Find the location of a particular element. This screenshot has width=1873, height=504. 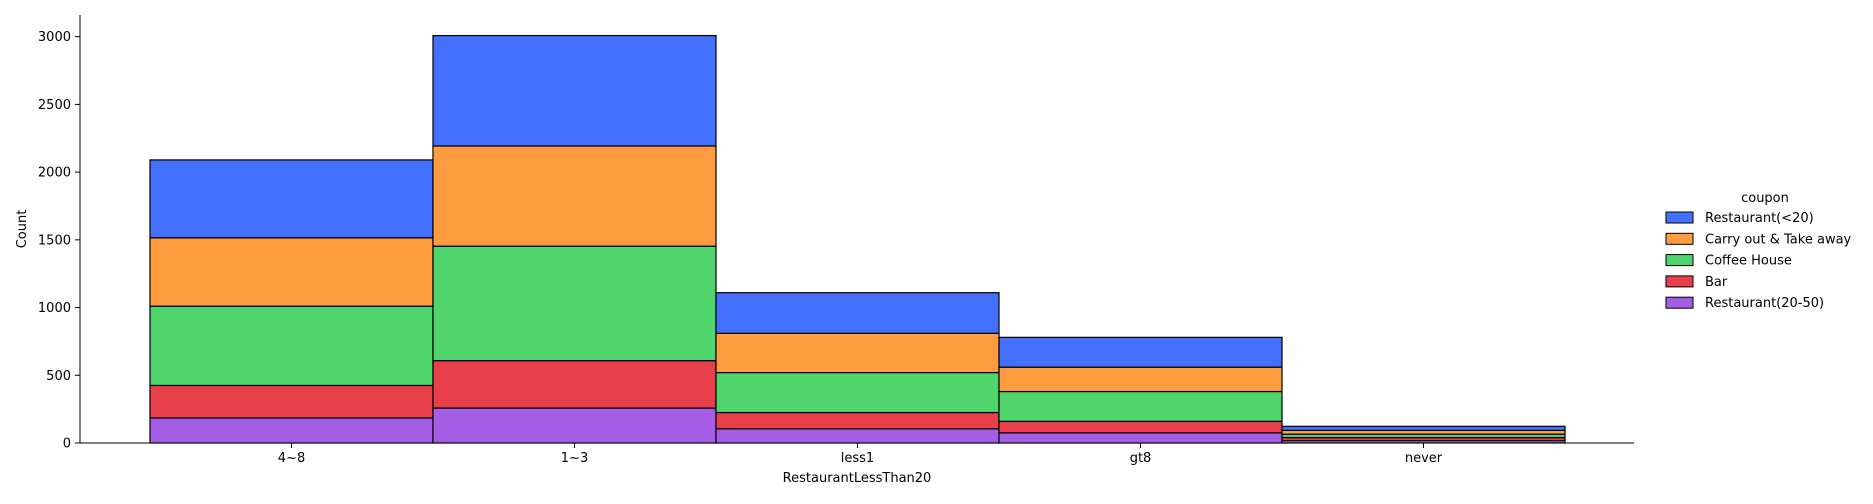

legend-label-restaurant-20: Restaurant(<20) is located at coordinates (1759, 218).